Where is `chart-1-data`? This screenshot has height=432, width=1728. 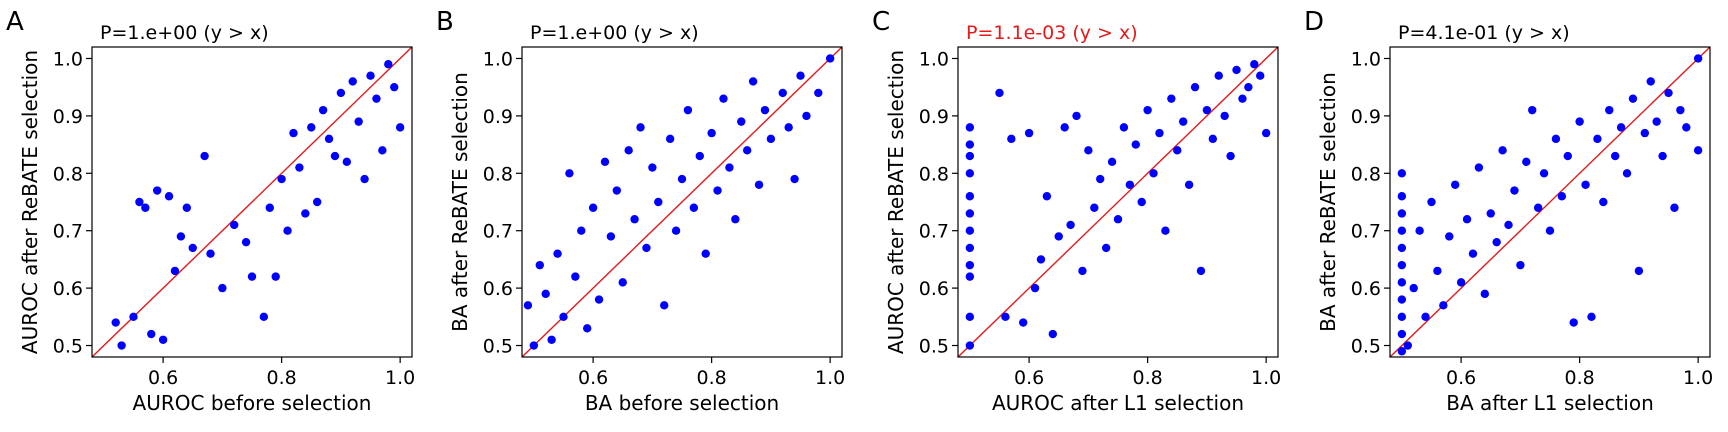
chart-1-data is located at coordinates (682, 202).